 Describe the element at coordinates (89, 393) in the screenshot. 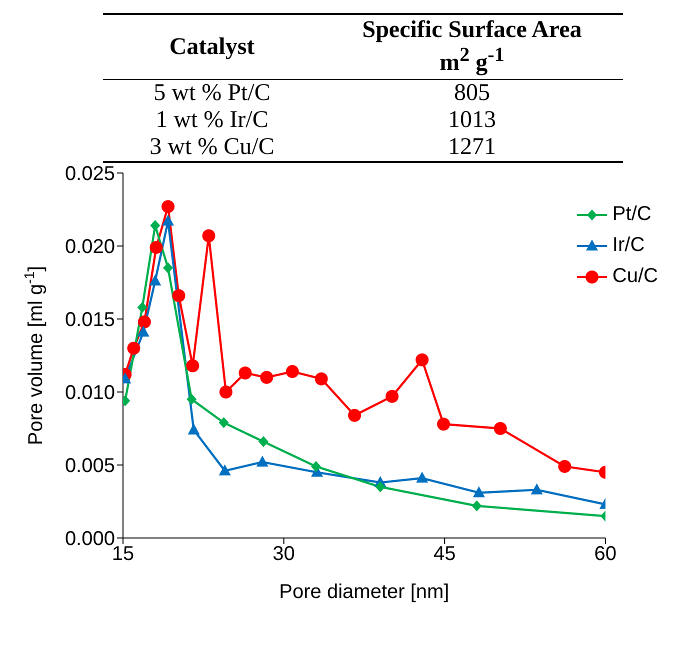

I see `y-tick-label: 0.010` at that location.